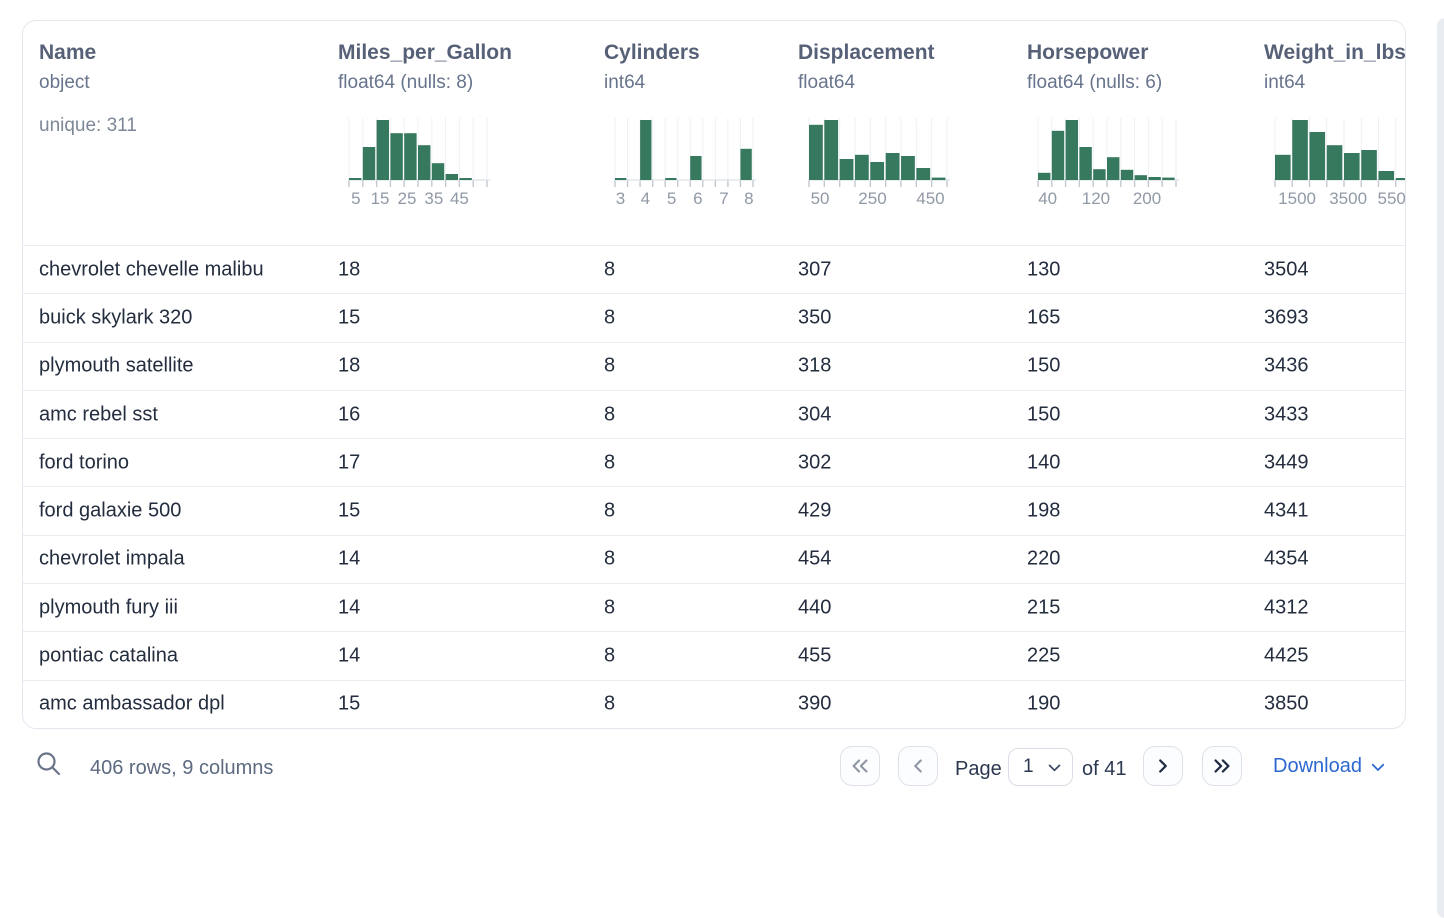  What do you see at coordinates (1339, 163) in the screenshot?
I see `column-histogram: 1500 3500 5500` at bounding box center [1339, 163].